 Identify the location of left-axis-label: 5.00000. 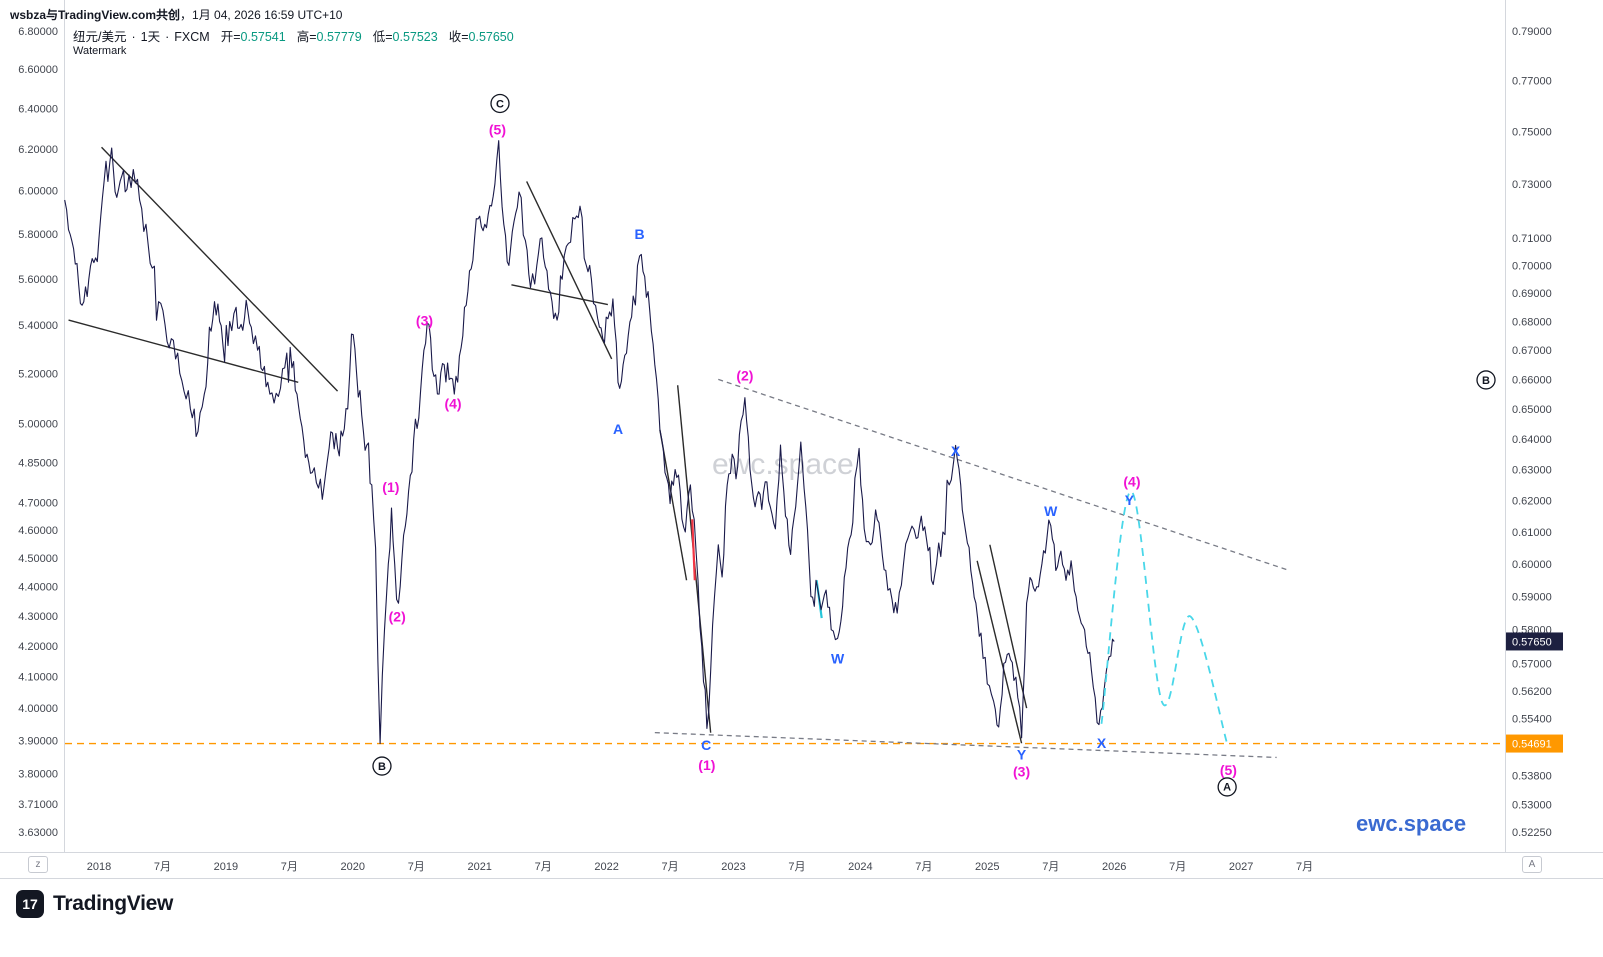
(38, 424).